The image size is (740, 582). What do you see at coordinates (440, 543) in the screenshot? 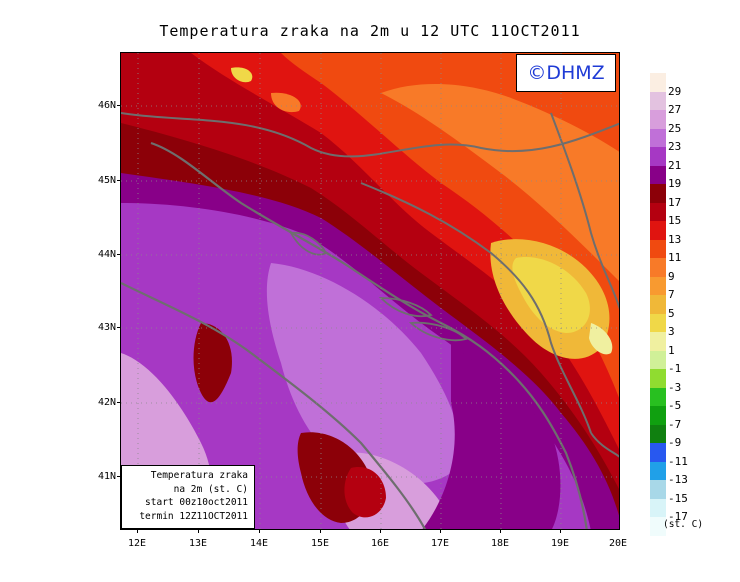
I see `lon-tick-label: 17E` at bounding box center [440, 543].